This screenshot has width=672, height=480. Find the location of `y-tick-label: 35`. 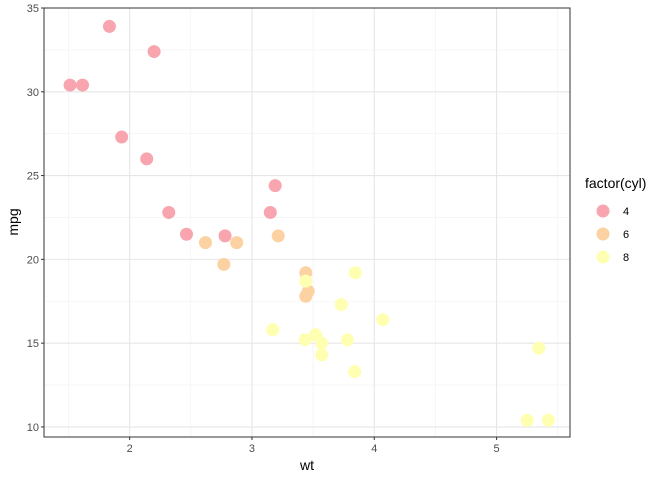

y-tick-label: 35 is located at coordinates (33, 9).